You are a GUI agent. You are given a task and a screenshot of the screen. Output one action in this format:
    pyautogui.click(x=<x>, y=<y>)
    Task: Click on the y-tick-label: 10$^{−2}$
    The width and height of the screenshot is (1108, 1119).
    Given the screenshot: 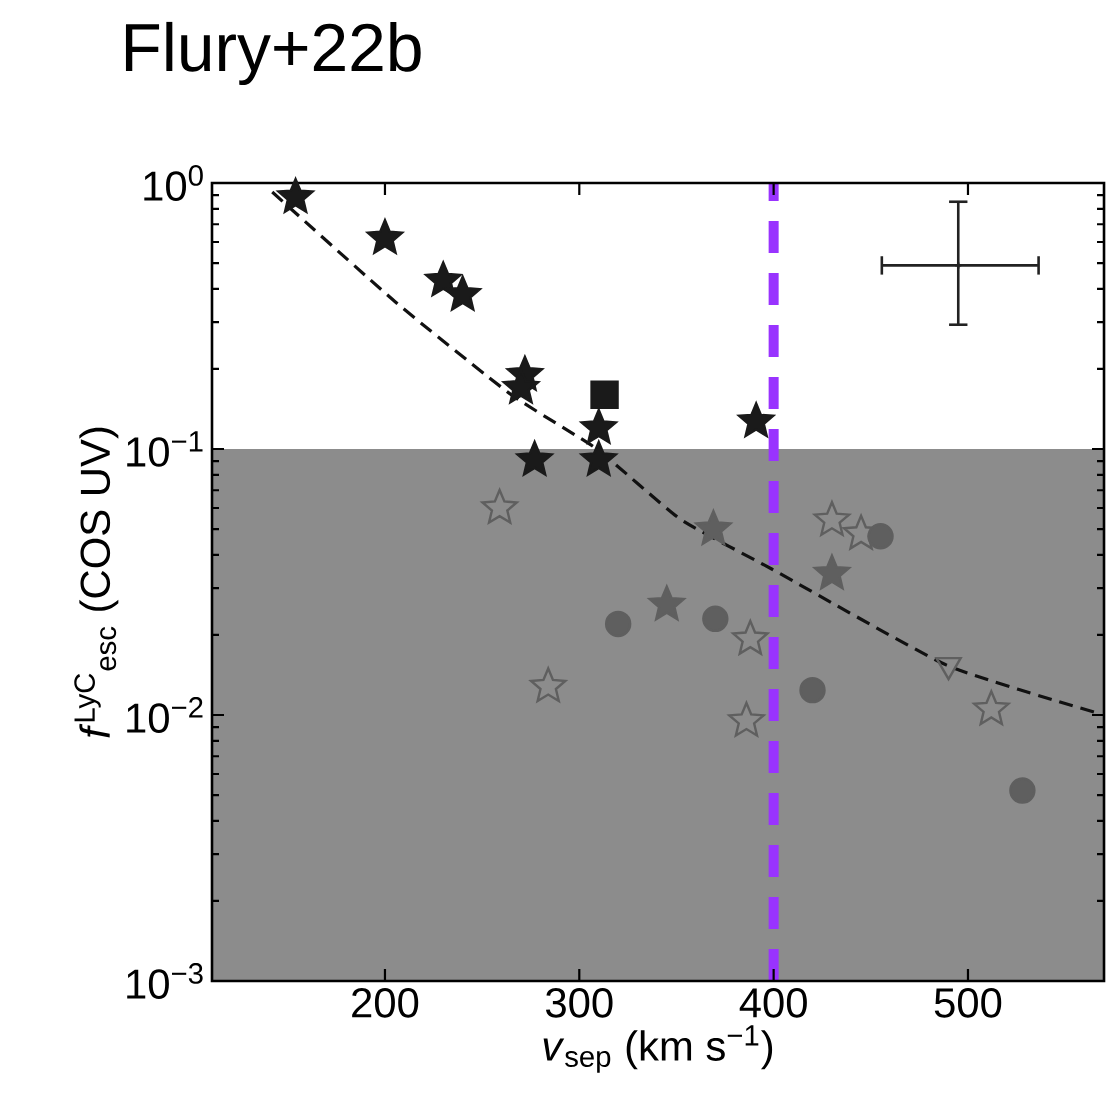 What is the action you would take?
    pyautogui.click(x=165, y=715)
    